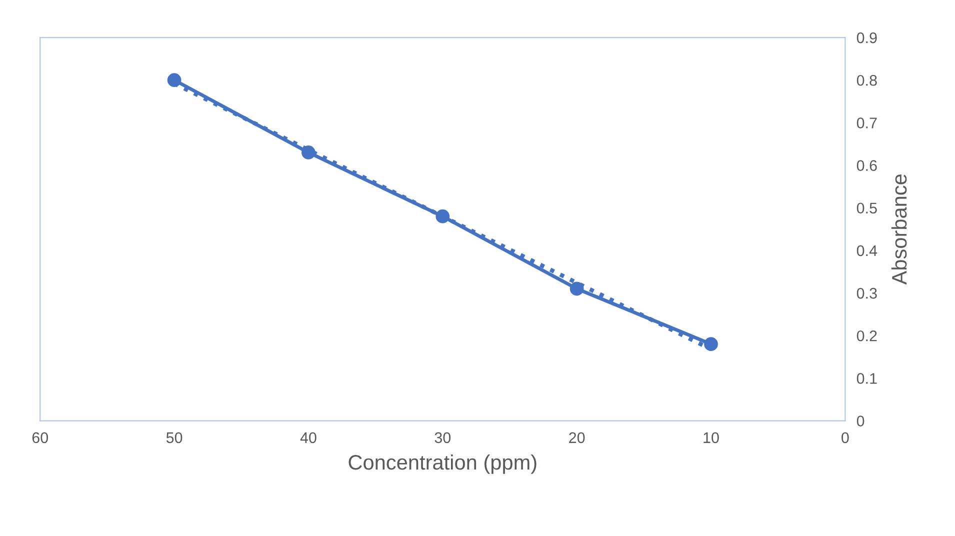 The image size is (955, 536). I want to click on y-tick-label: 0.2, so click(866, 336).